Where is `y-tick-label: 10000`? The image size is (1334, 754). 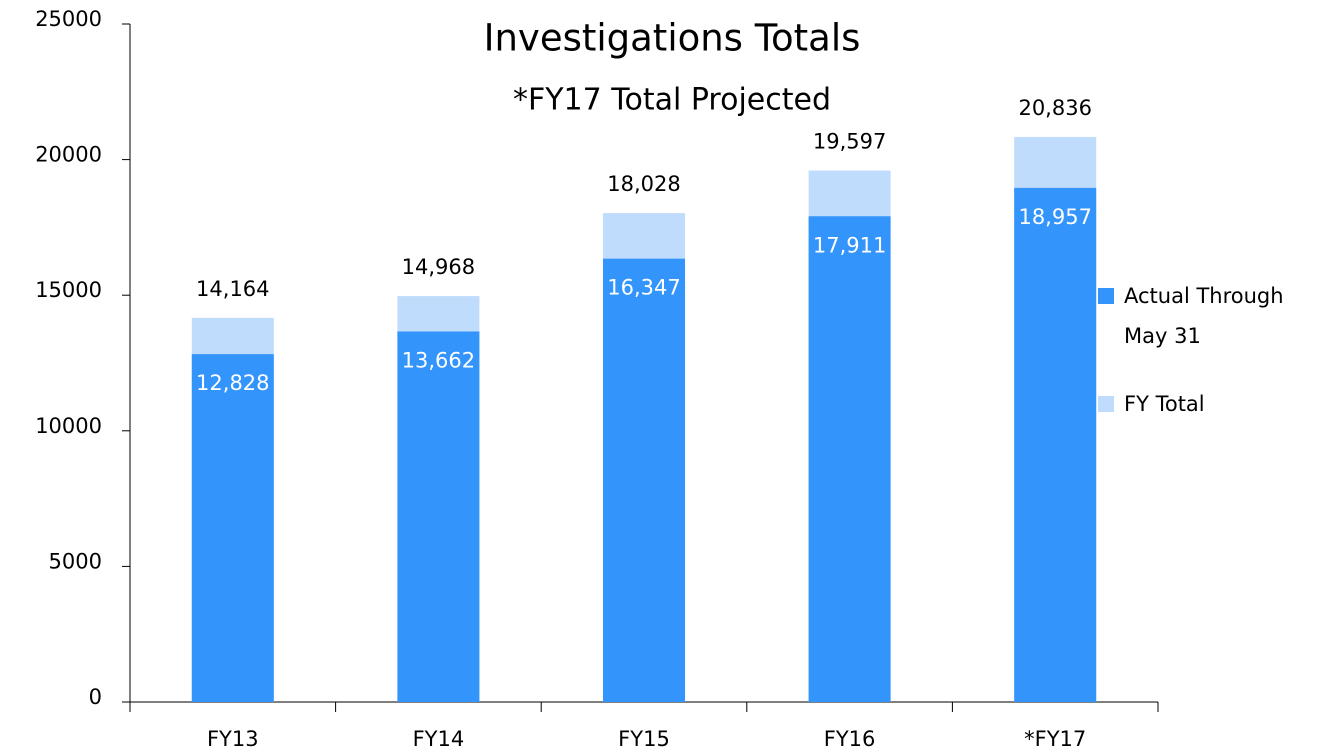 y-tick-label: 10000 is located at coordinates (68, 426).